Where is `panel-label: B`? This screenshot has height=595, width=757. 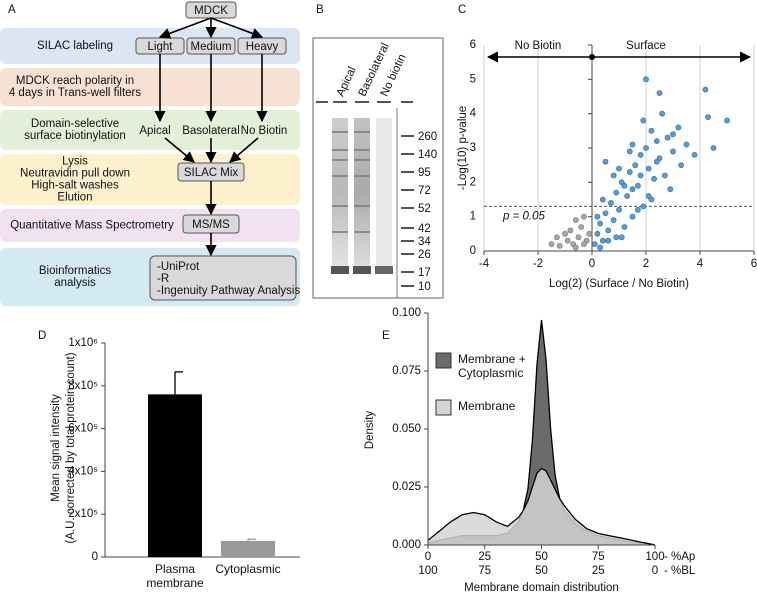 panel-label: B is located at coordinates (320, 10).